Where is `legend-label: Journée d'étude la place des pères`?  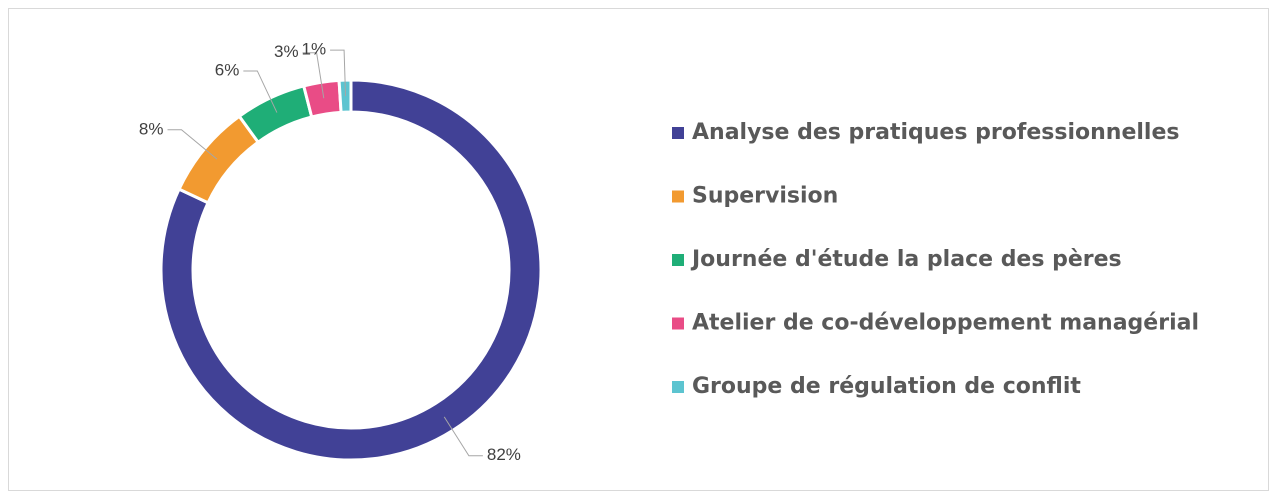 legend-label: Journée d'étude la place des pères is located at coordinates (906, 259).